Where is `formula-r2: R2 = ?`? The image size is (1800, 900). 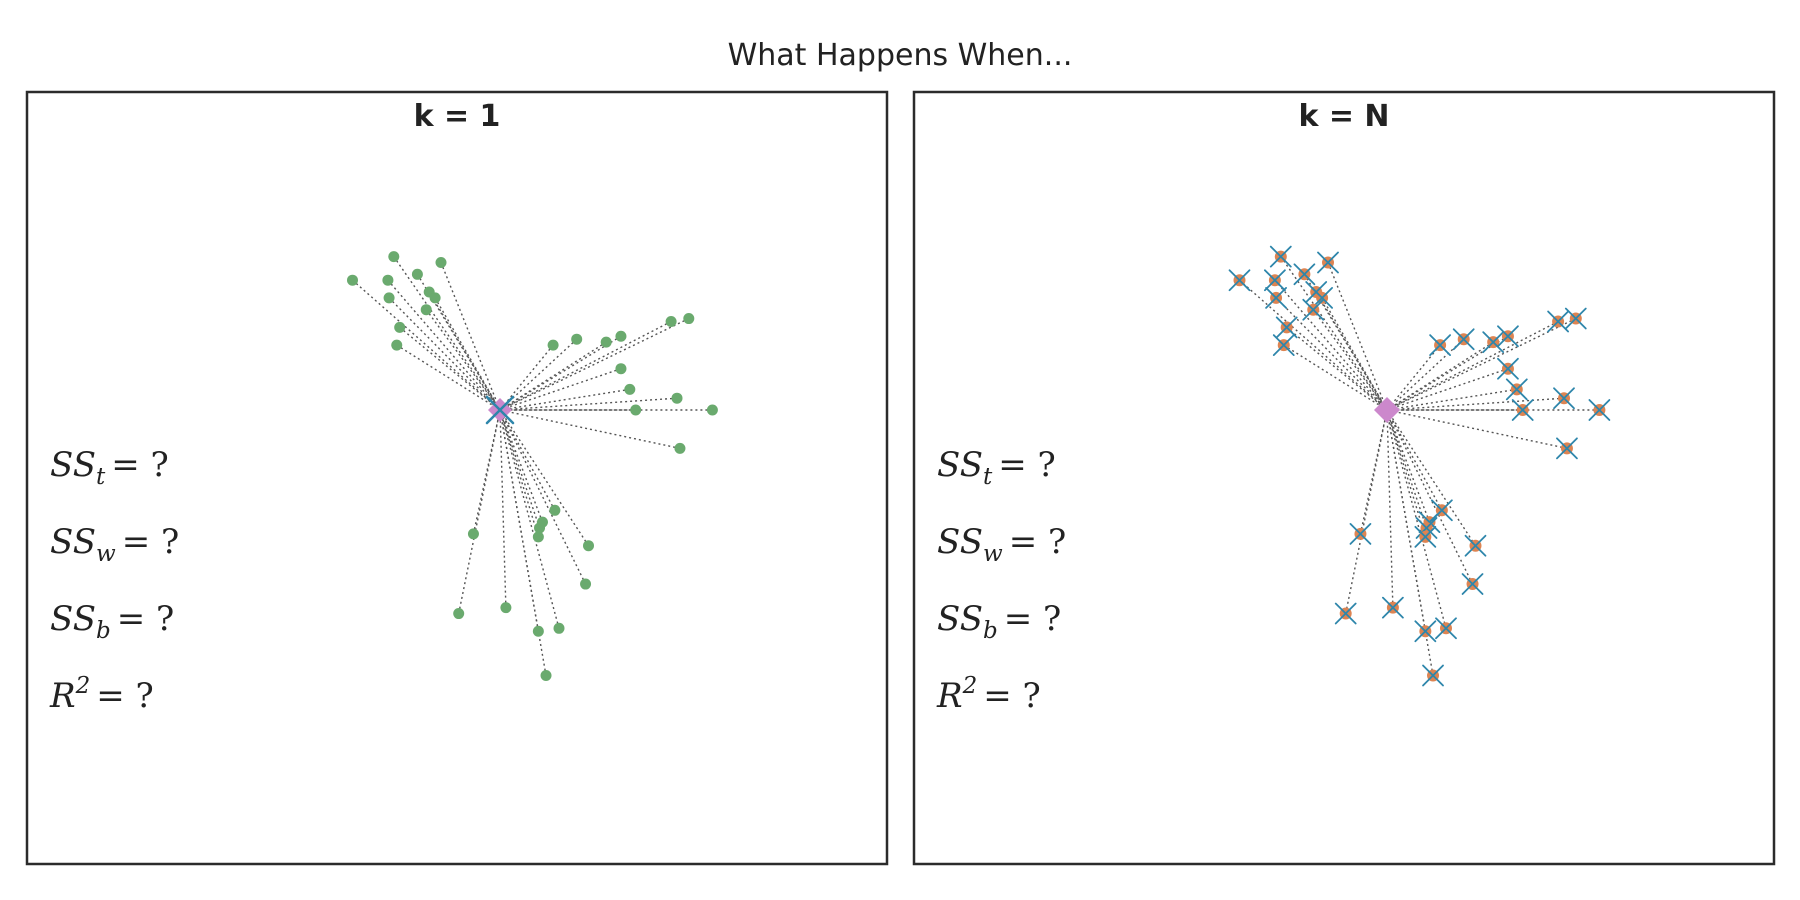 formula-r2: R2 = ? is located at coordinates (988, 694).